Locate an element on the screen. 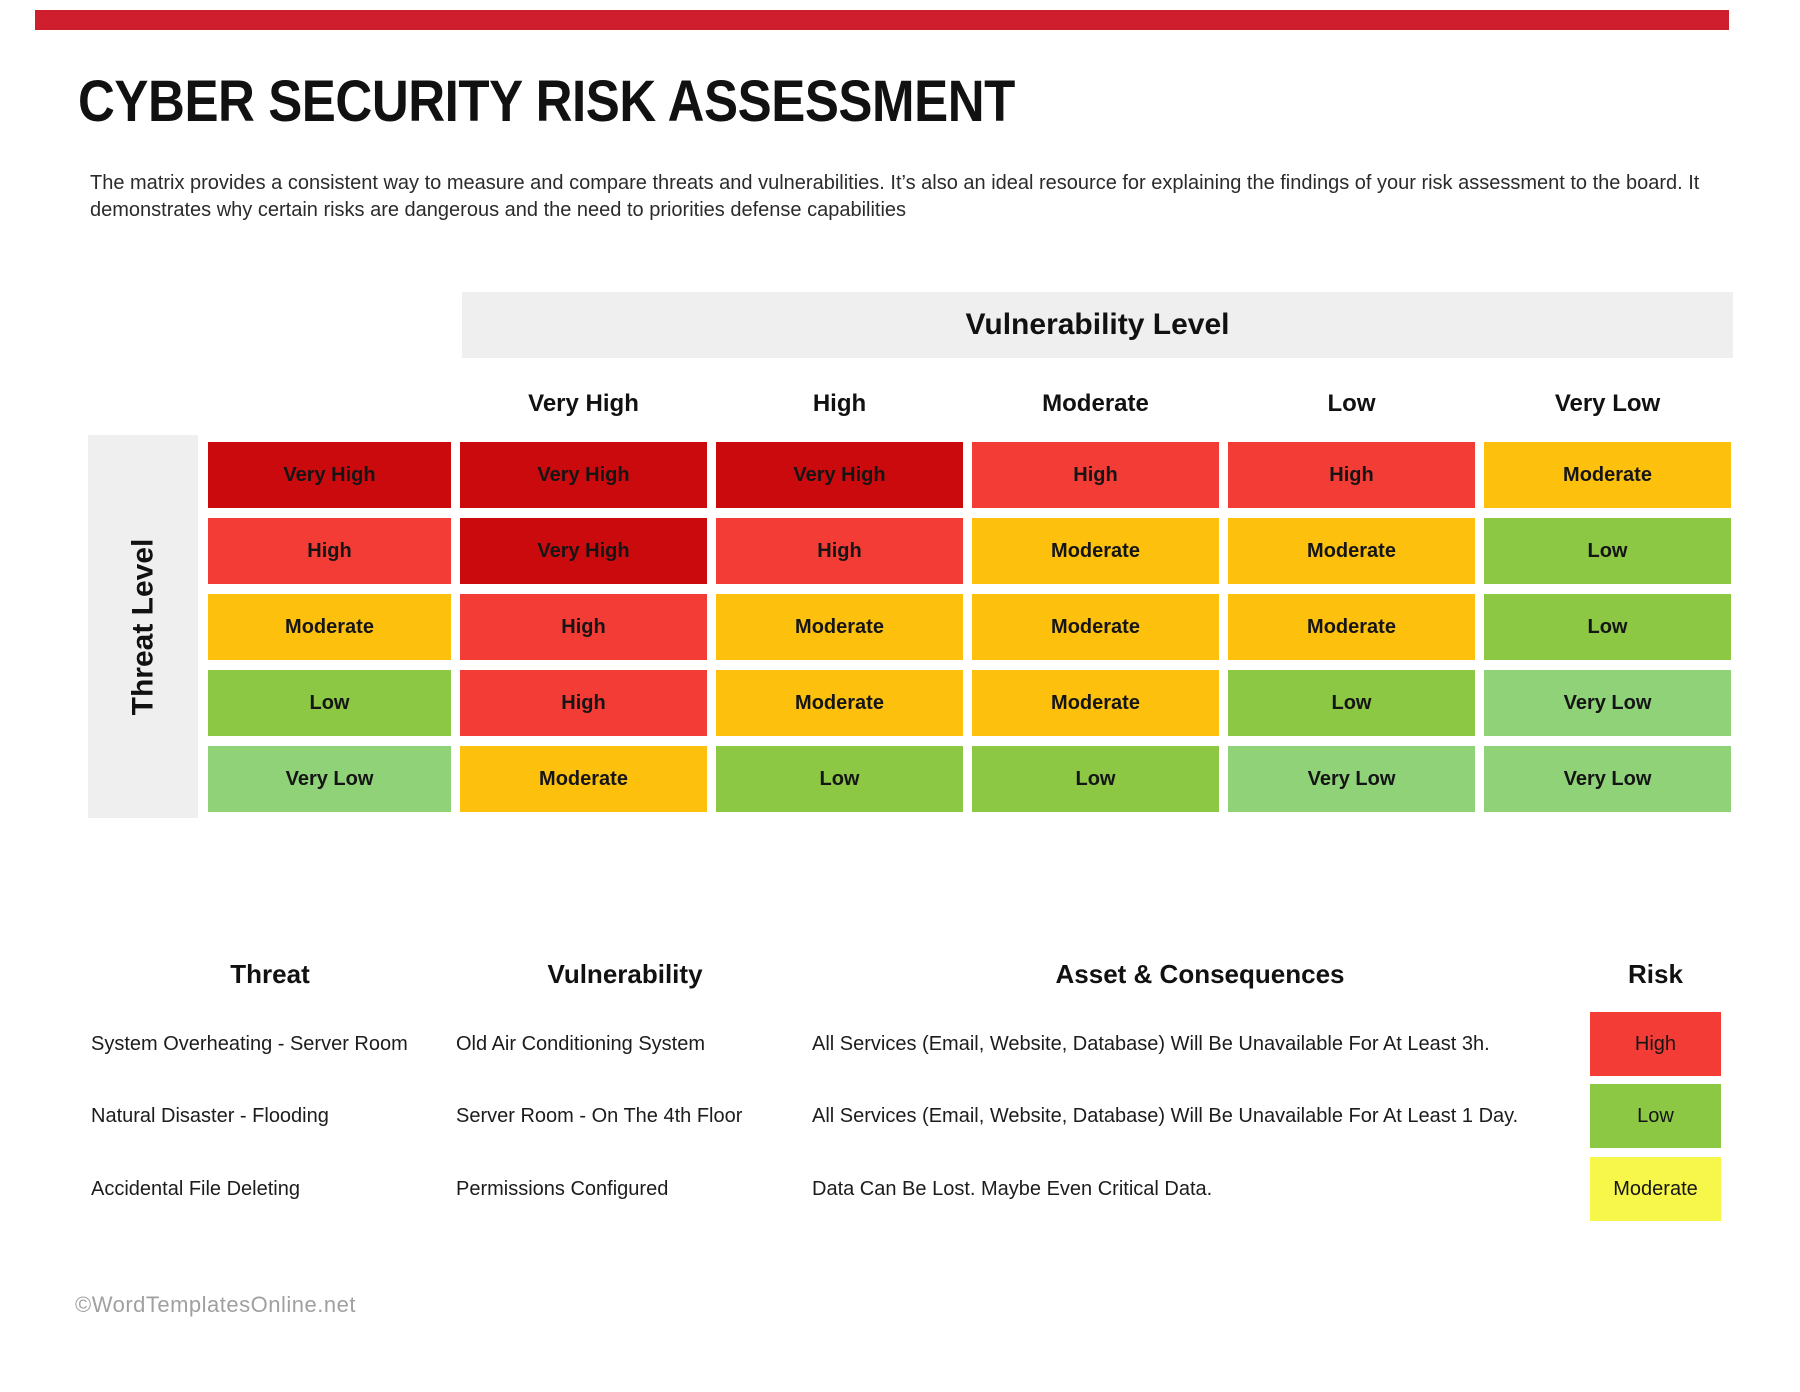 The width and height of the screenshot is (1800, 1392). threat-axis-label: Threat Level is located at coordinates (143, 626).